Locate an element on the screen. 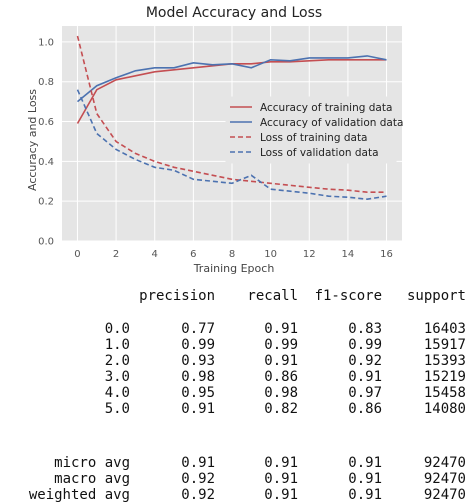 The image size is (475, 503). x-tick-label: 10 is located at coordinates (270, 254).